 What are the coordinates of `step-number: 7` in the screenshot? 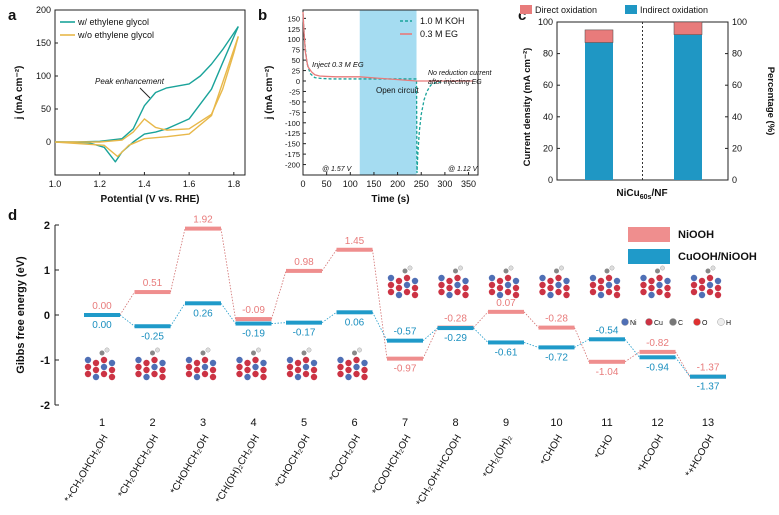 It's located at (405, 423).